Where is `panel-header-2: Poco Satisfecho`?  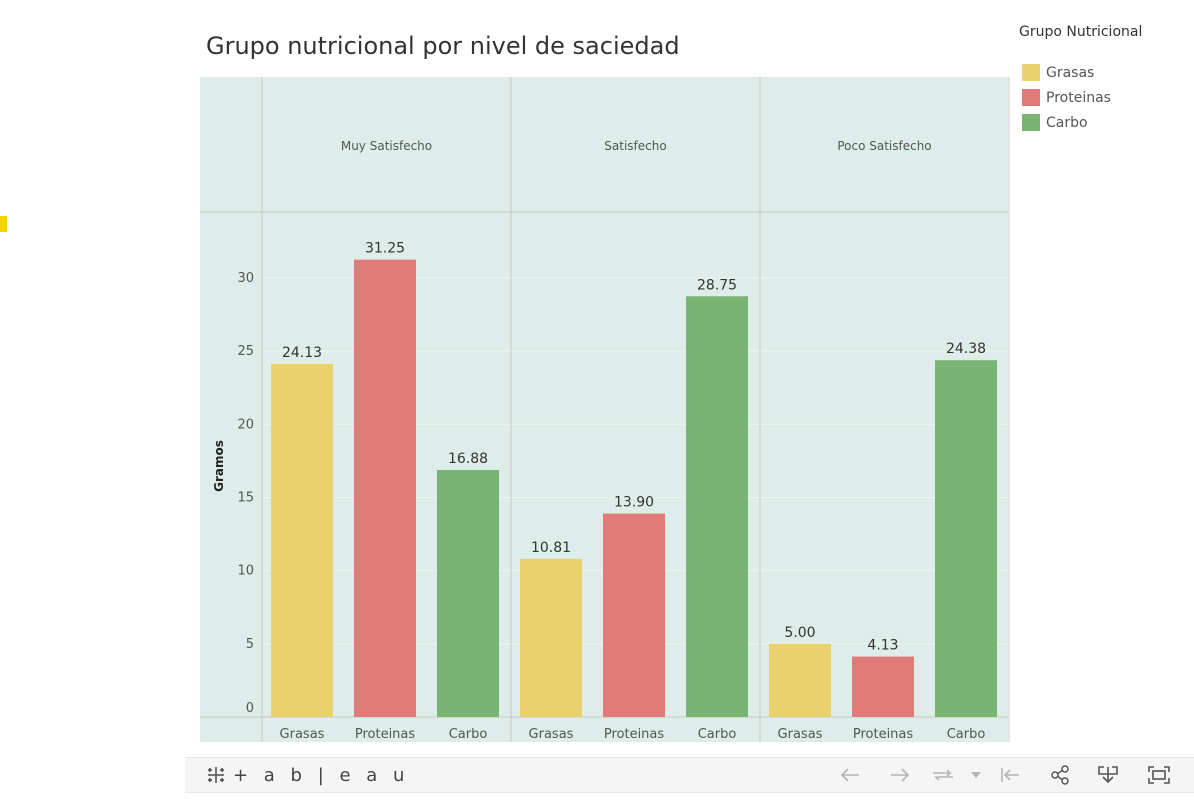
panel-header-2: Poco Satisfecho is located at coordinates (884, 146).